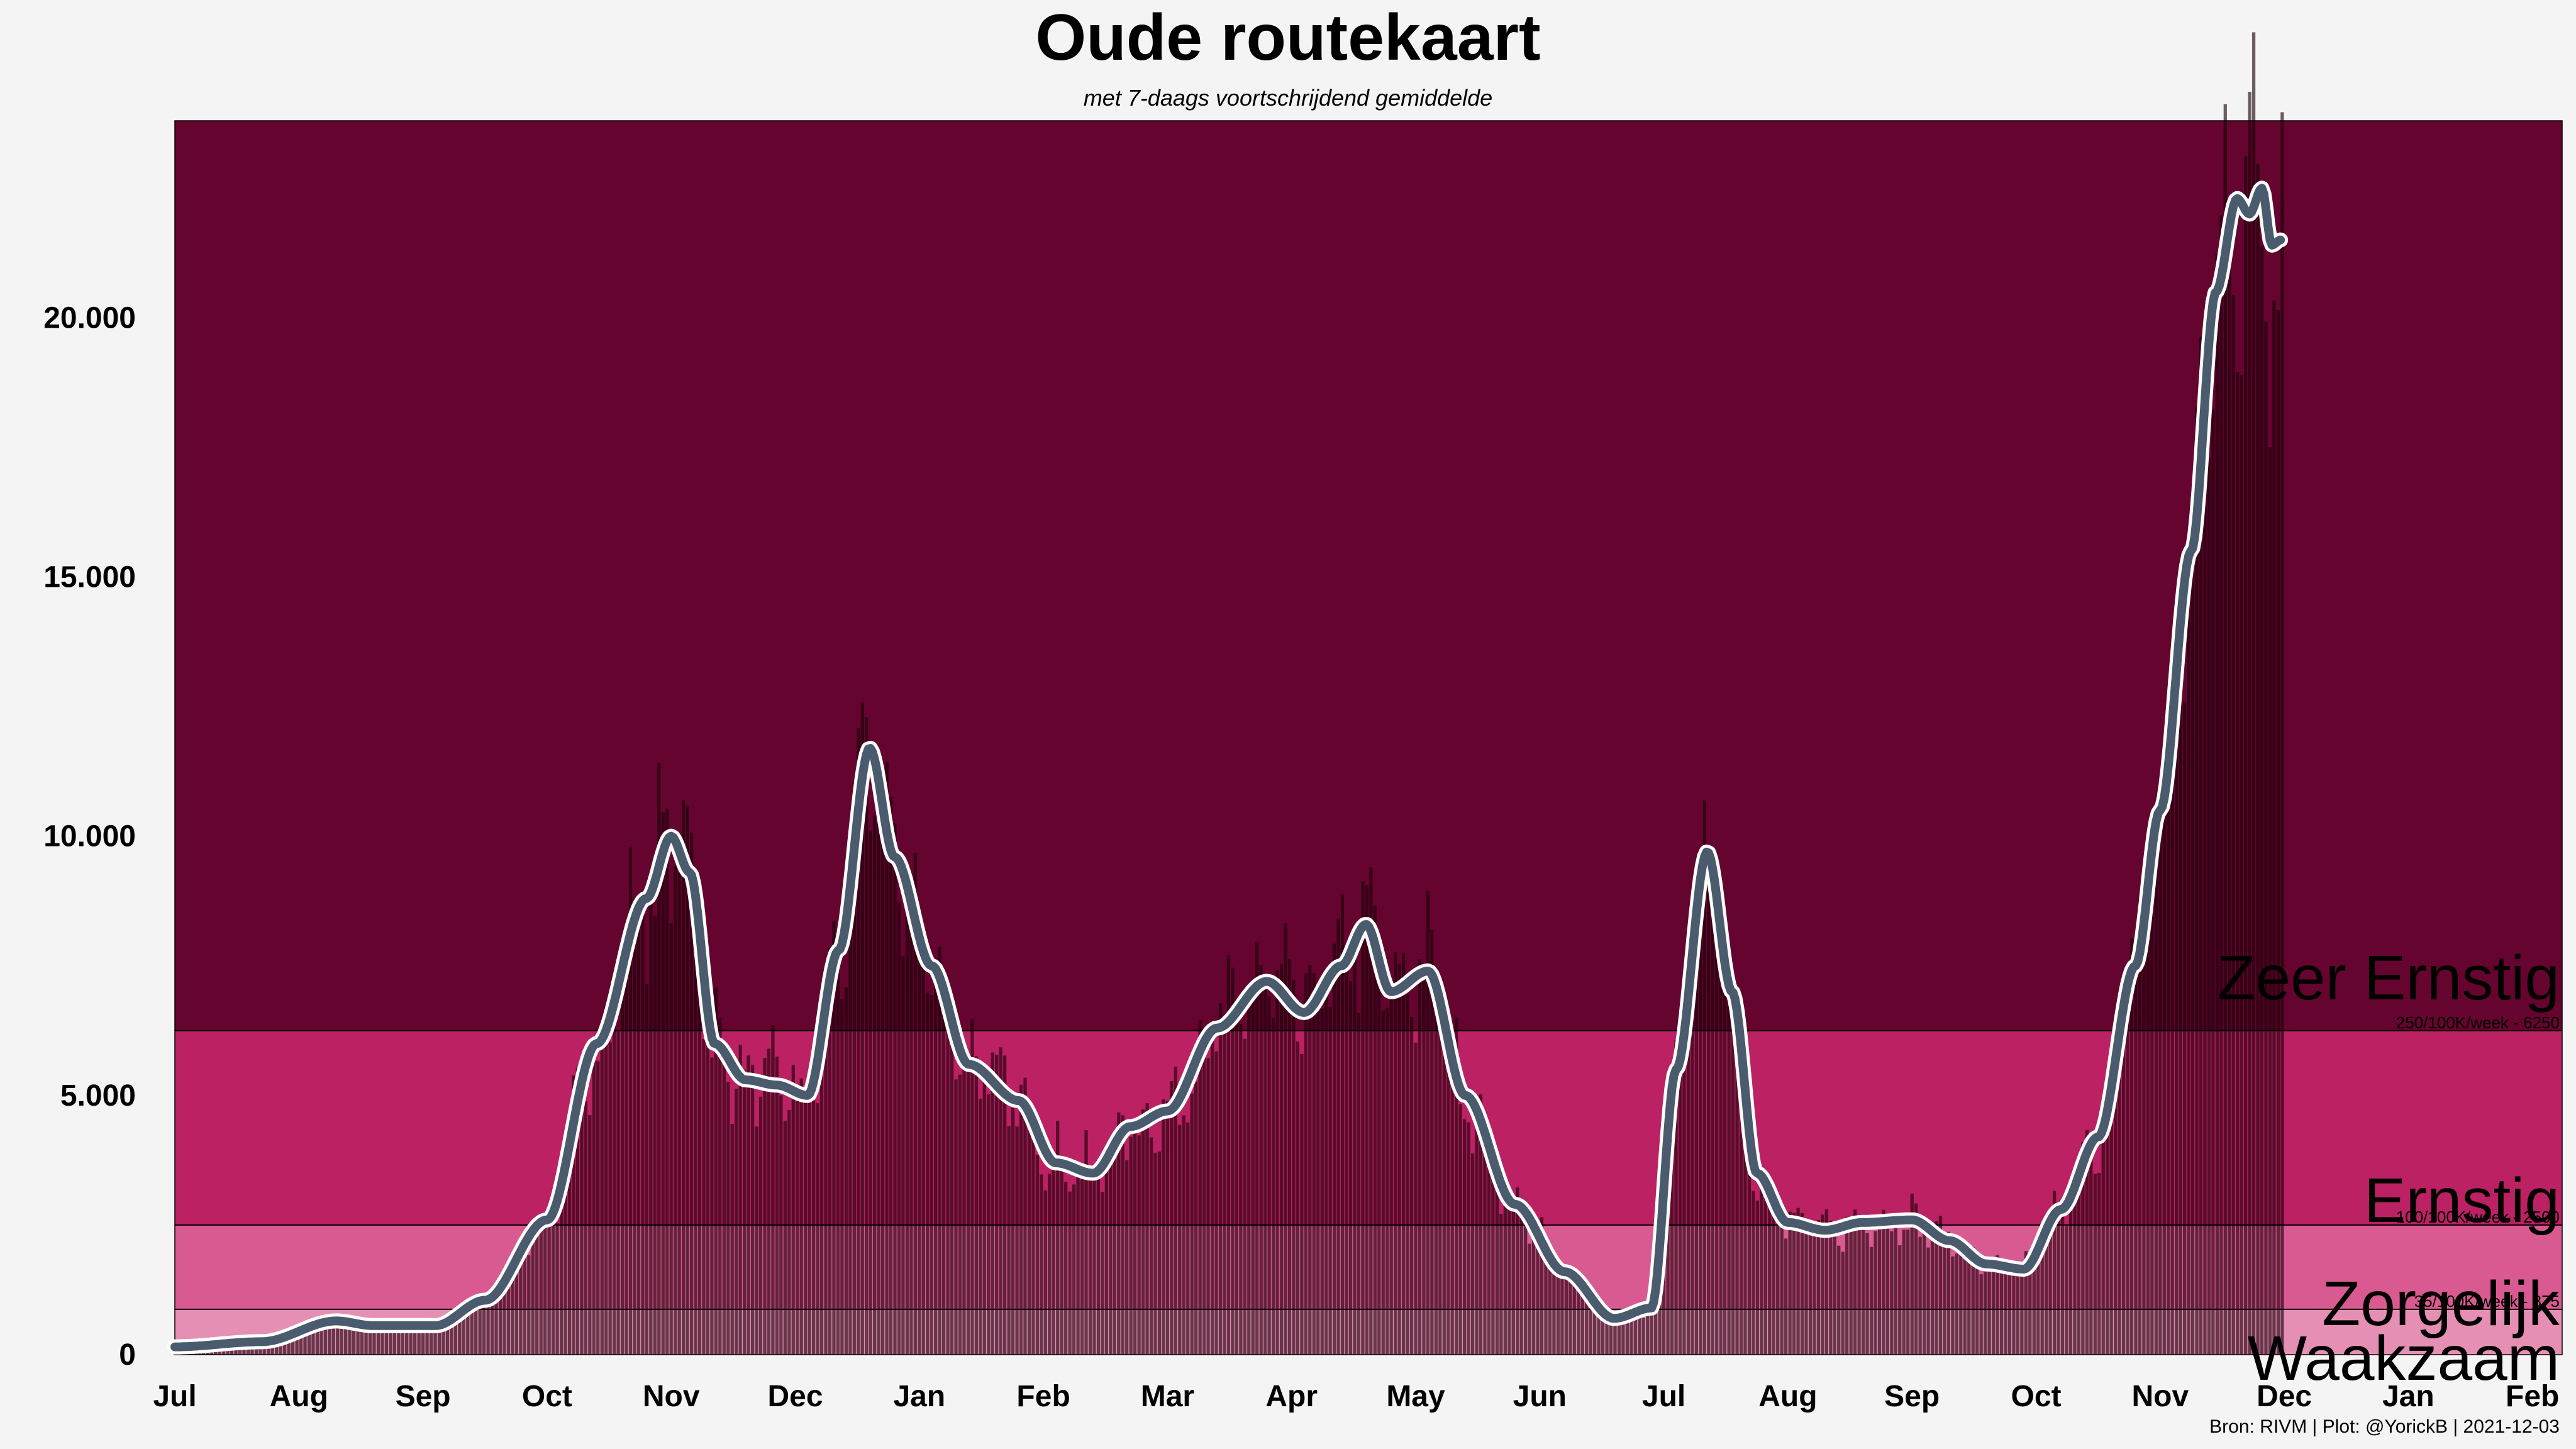 This screenshot has height=1449, width=2576. What do you see at coordinates (1787, 1396) in the screenshot?
I see `x-tick-label: Aug` at bounding box center [1787, 1396].